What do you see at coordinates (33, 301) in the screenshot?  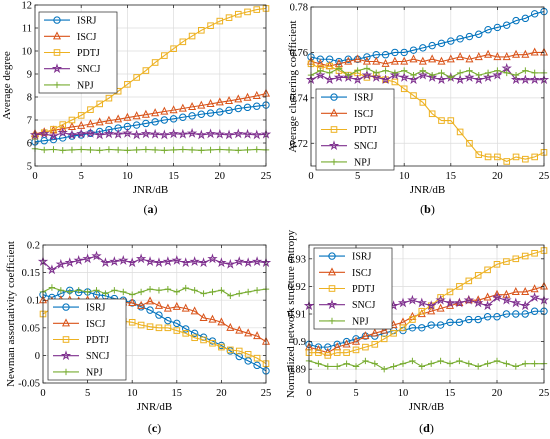 I see `y-tick-label: 0.1` at bounding box center [33, 301].